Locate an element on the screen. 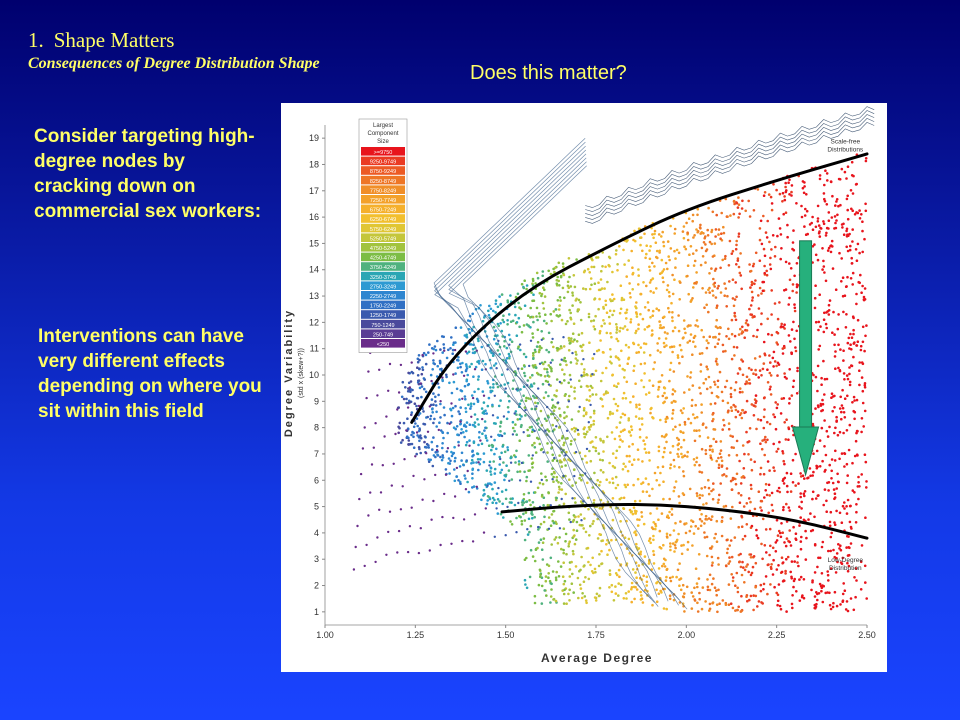 This screenshot has width=960, height=720. legend-label: 5250-5749 is located at coordinates (383, 239).